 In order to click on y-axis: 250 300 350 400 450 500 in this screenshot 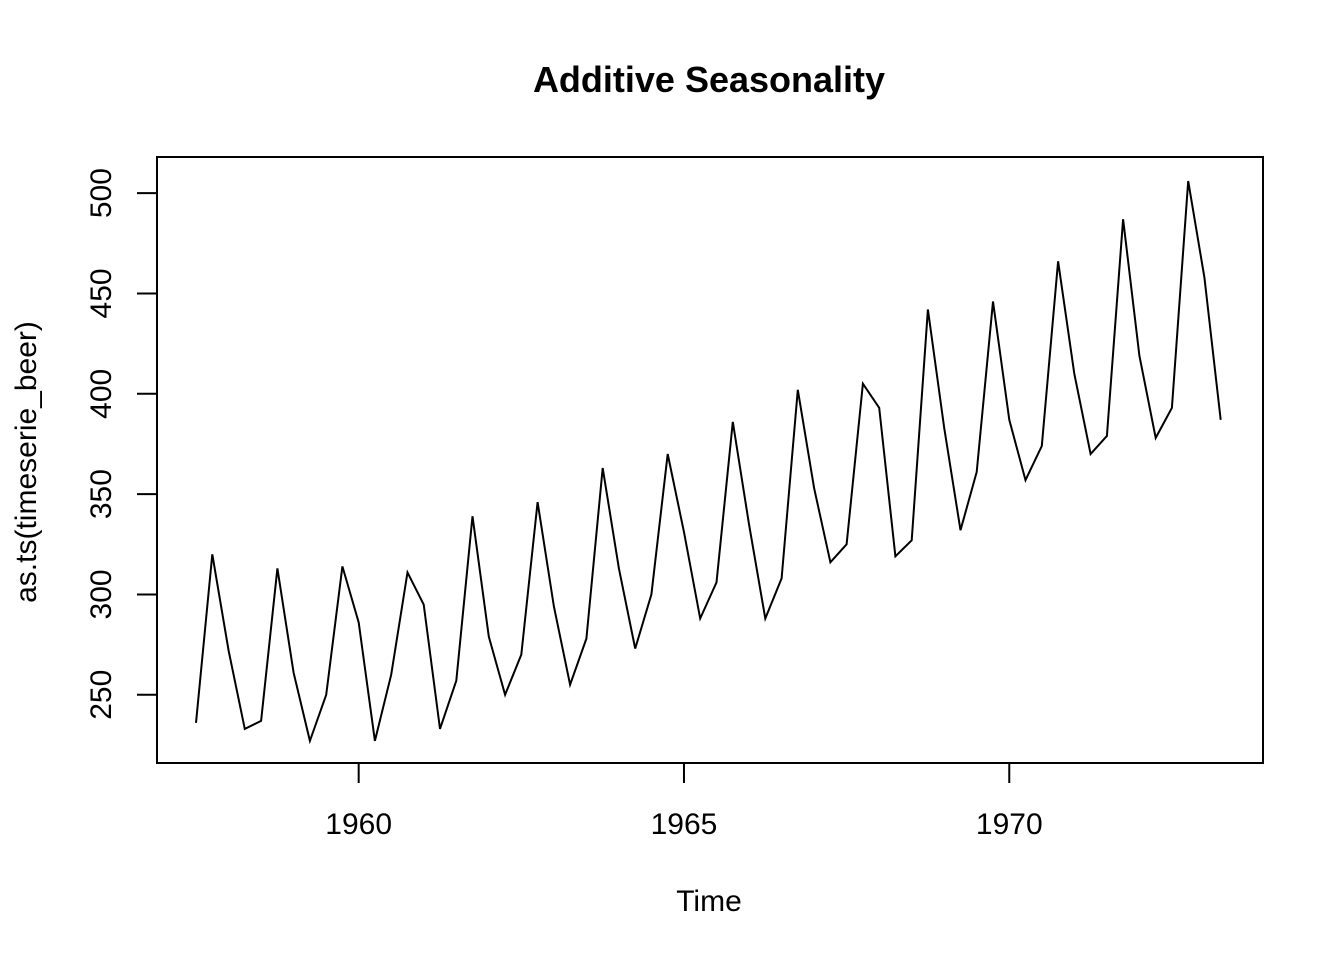, I will do `click(121, 444)`.